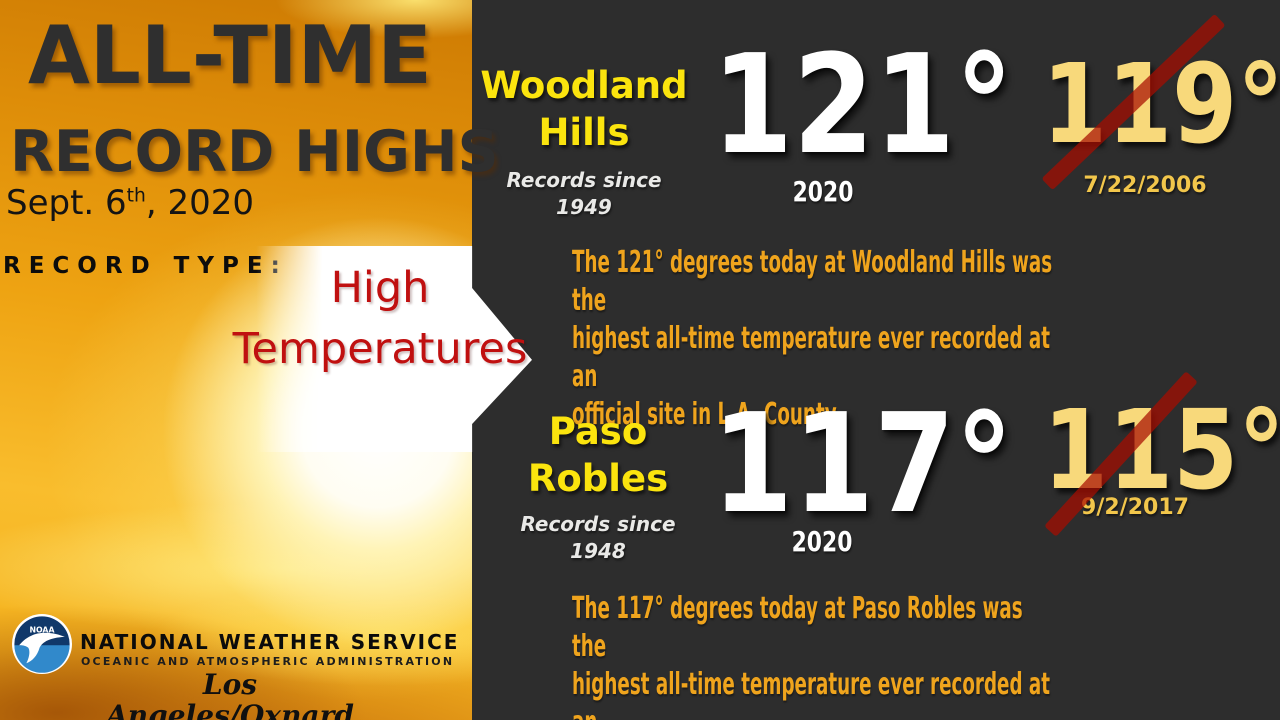 This screenshot has width=1280, height=720. Describe the element at coordinates (41, 630) in the screenshot. I see `noaa-logo-text: NOAA` at that location.